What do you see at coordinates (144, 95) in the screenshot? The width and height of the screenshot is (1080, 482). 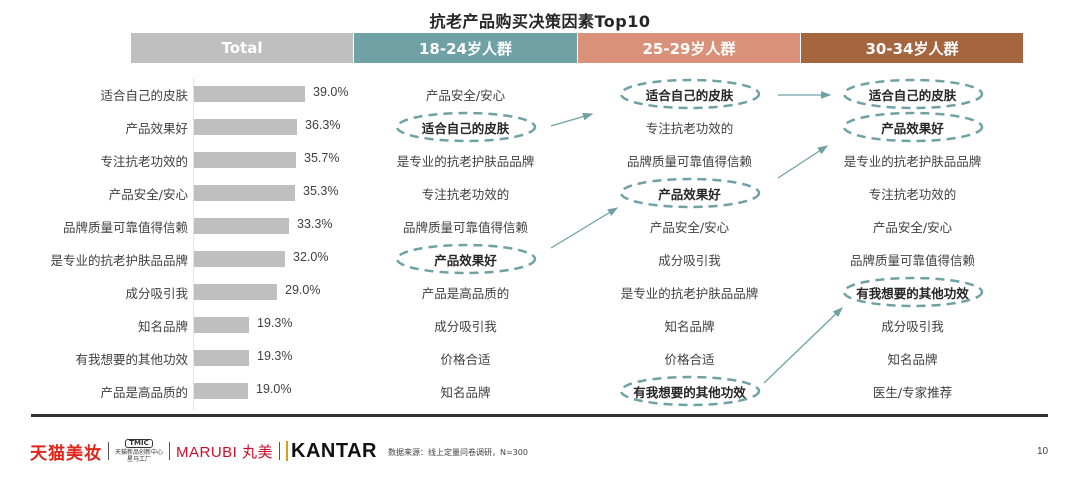 I see `bar-category-label: 适合自己的皮肤` at bounding box center [144, 95].